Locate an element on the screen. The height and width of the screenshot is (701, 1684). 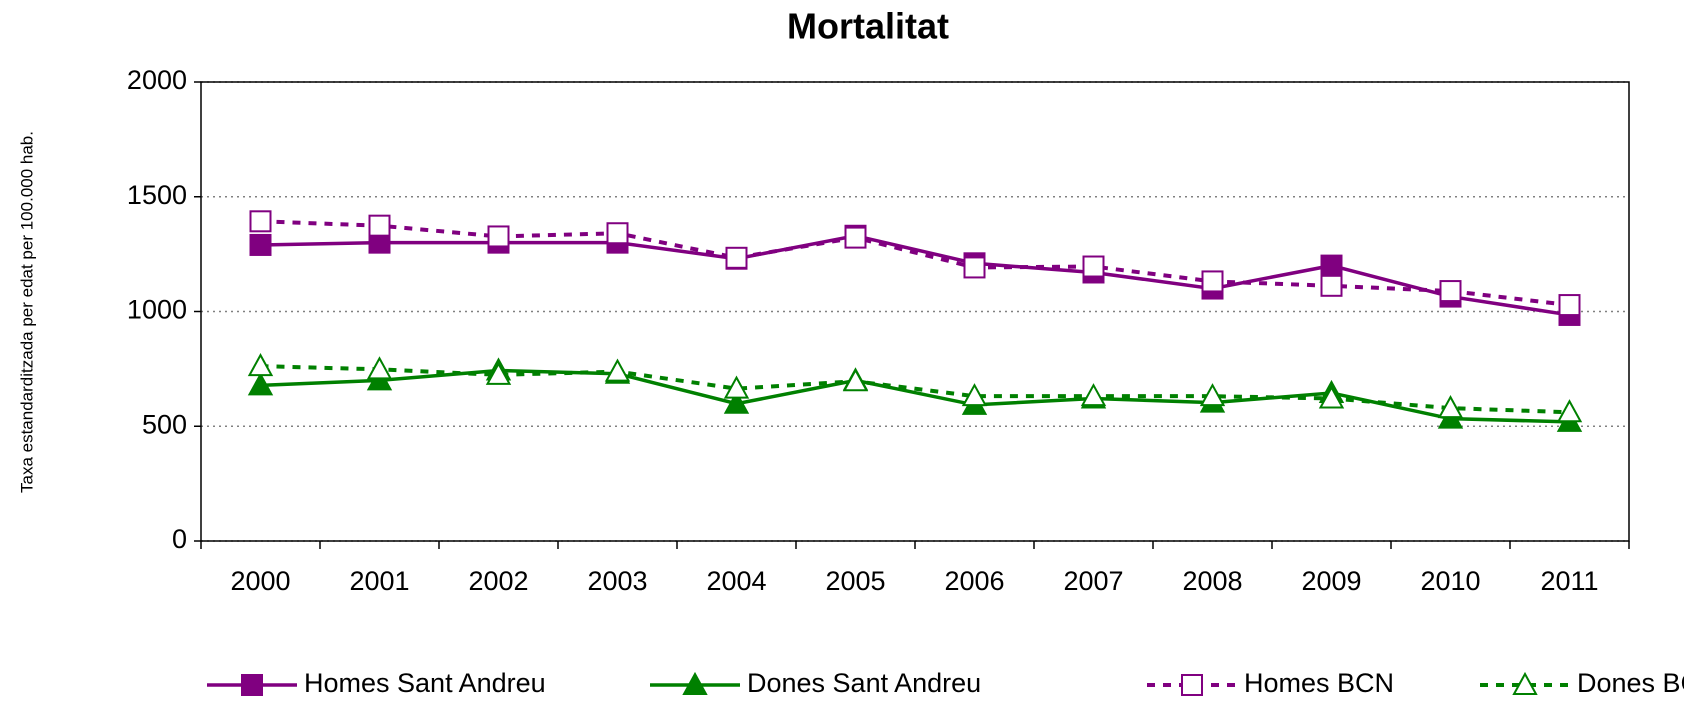
legend-item: Dones BCN is located at coordinates (1582, 683).